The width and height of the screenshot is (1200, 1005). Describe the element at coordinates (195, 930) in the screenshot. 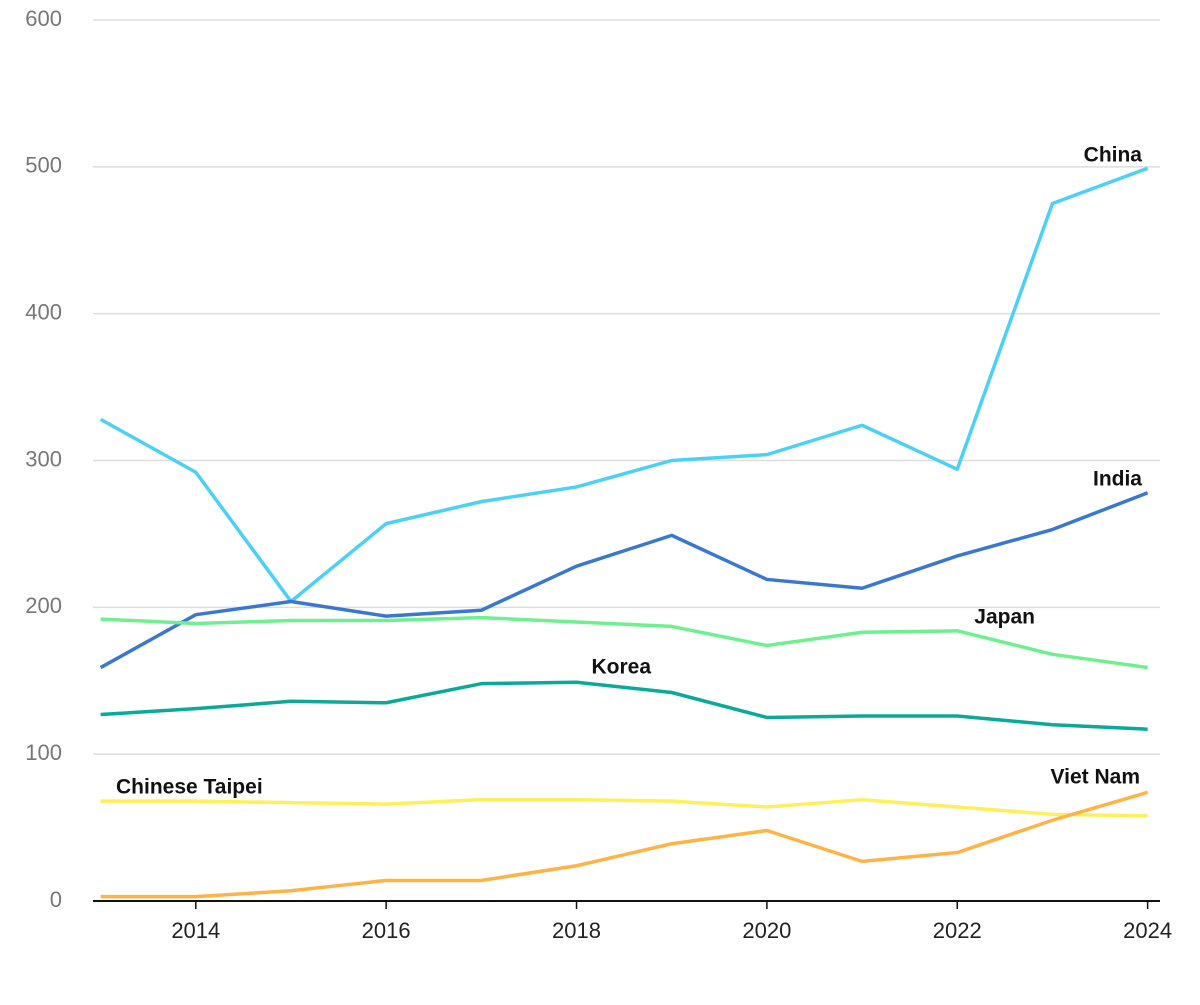

I see `x-tick-label: 2014` at that location.